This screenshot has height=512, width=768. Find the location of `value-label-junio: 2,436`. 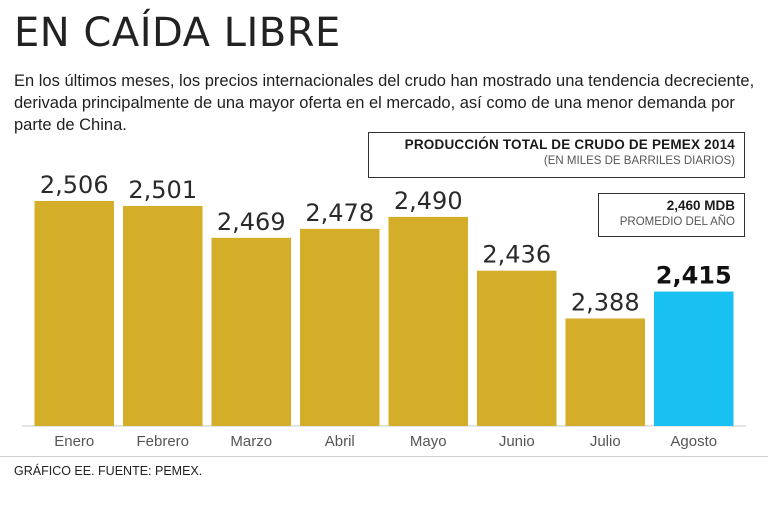

value-label-junio: 2,436 is located at coordinates (516, 255).